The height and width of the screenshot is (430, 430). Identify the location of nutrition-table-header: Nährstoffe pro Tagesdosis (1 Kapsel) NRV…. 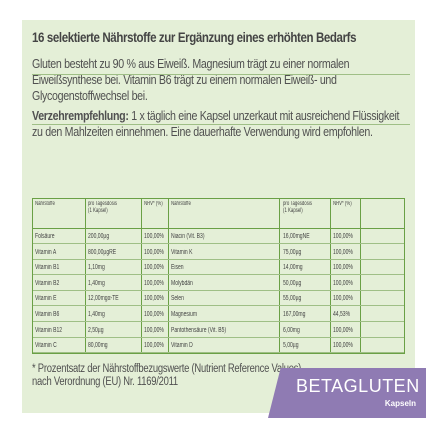
(218, 214).